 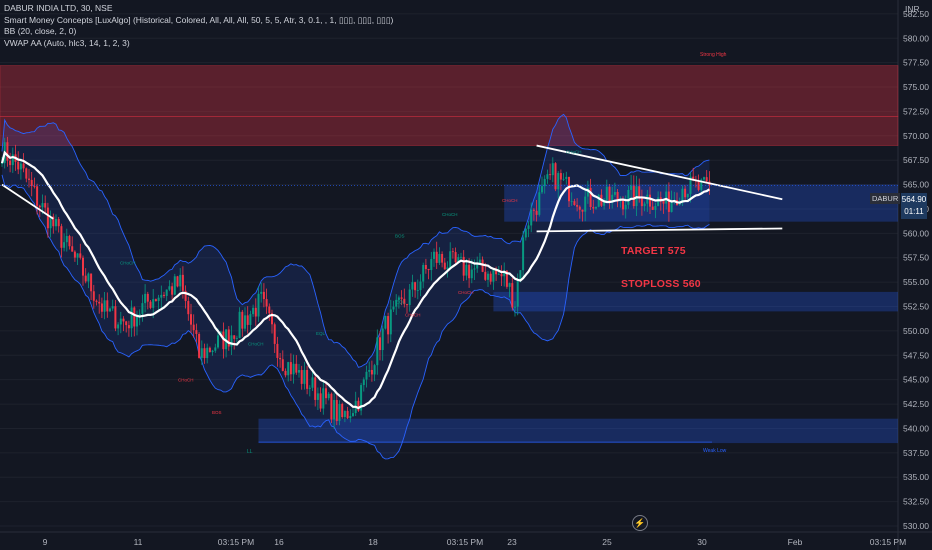 What do you see at coordinates (607, 542) in the screenshot?
I see `time-tick-label: 25` at bounding box center [607, 542].